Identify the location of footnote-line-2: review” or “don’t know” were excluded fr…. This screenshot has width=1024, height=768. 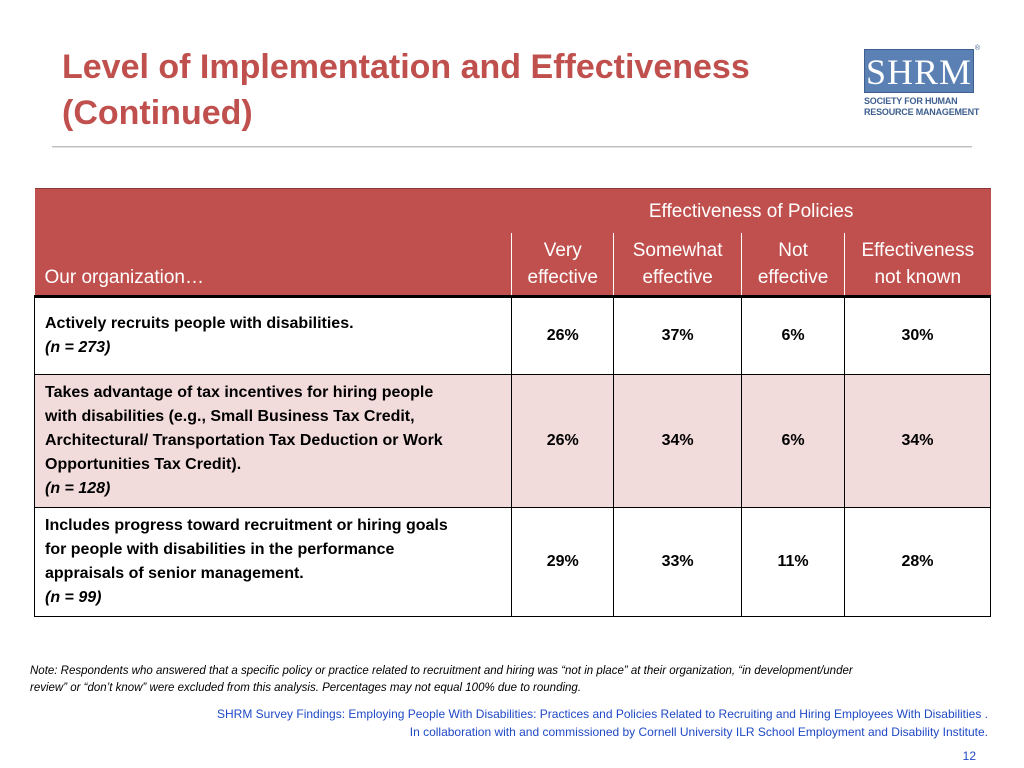
(306, 688).